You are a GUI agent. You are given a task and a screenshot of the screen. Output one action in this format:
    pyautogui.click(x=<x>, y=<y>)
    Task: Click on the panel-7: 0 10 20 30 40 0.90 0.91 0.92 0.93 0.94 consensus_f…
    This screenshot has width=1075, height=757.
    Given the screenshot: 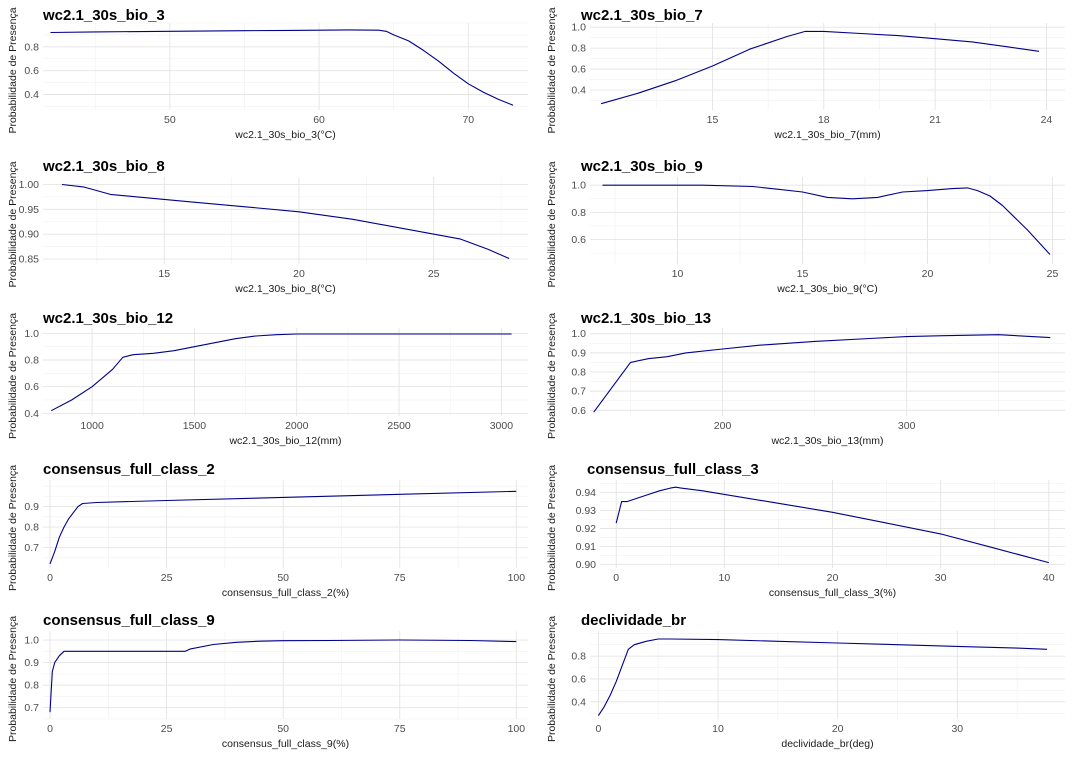 What is the action you would take?
    pyautogui.click(x=805, y=530)
    